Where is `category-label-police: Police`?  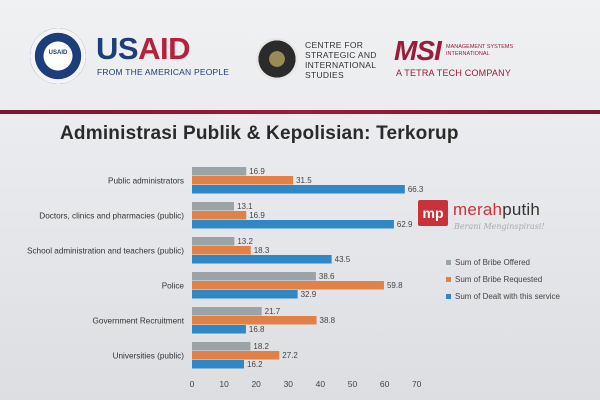
category-label-police: Police is located at coordinates (173, 285).